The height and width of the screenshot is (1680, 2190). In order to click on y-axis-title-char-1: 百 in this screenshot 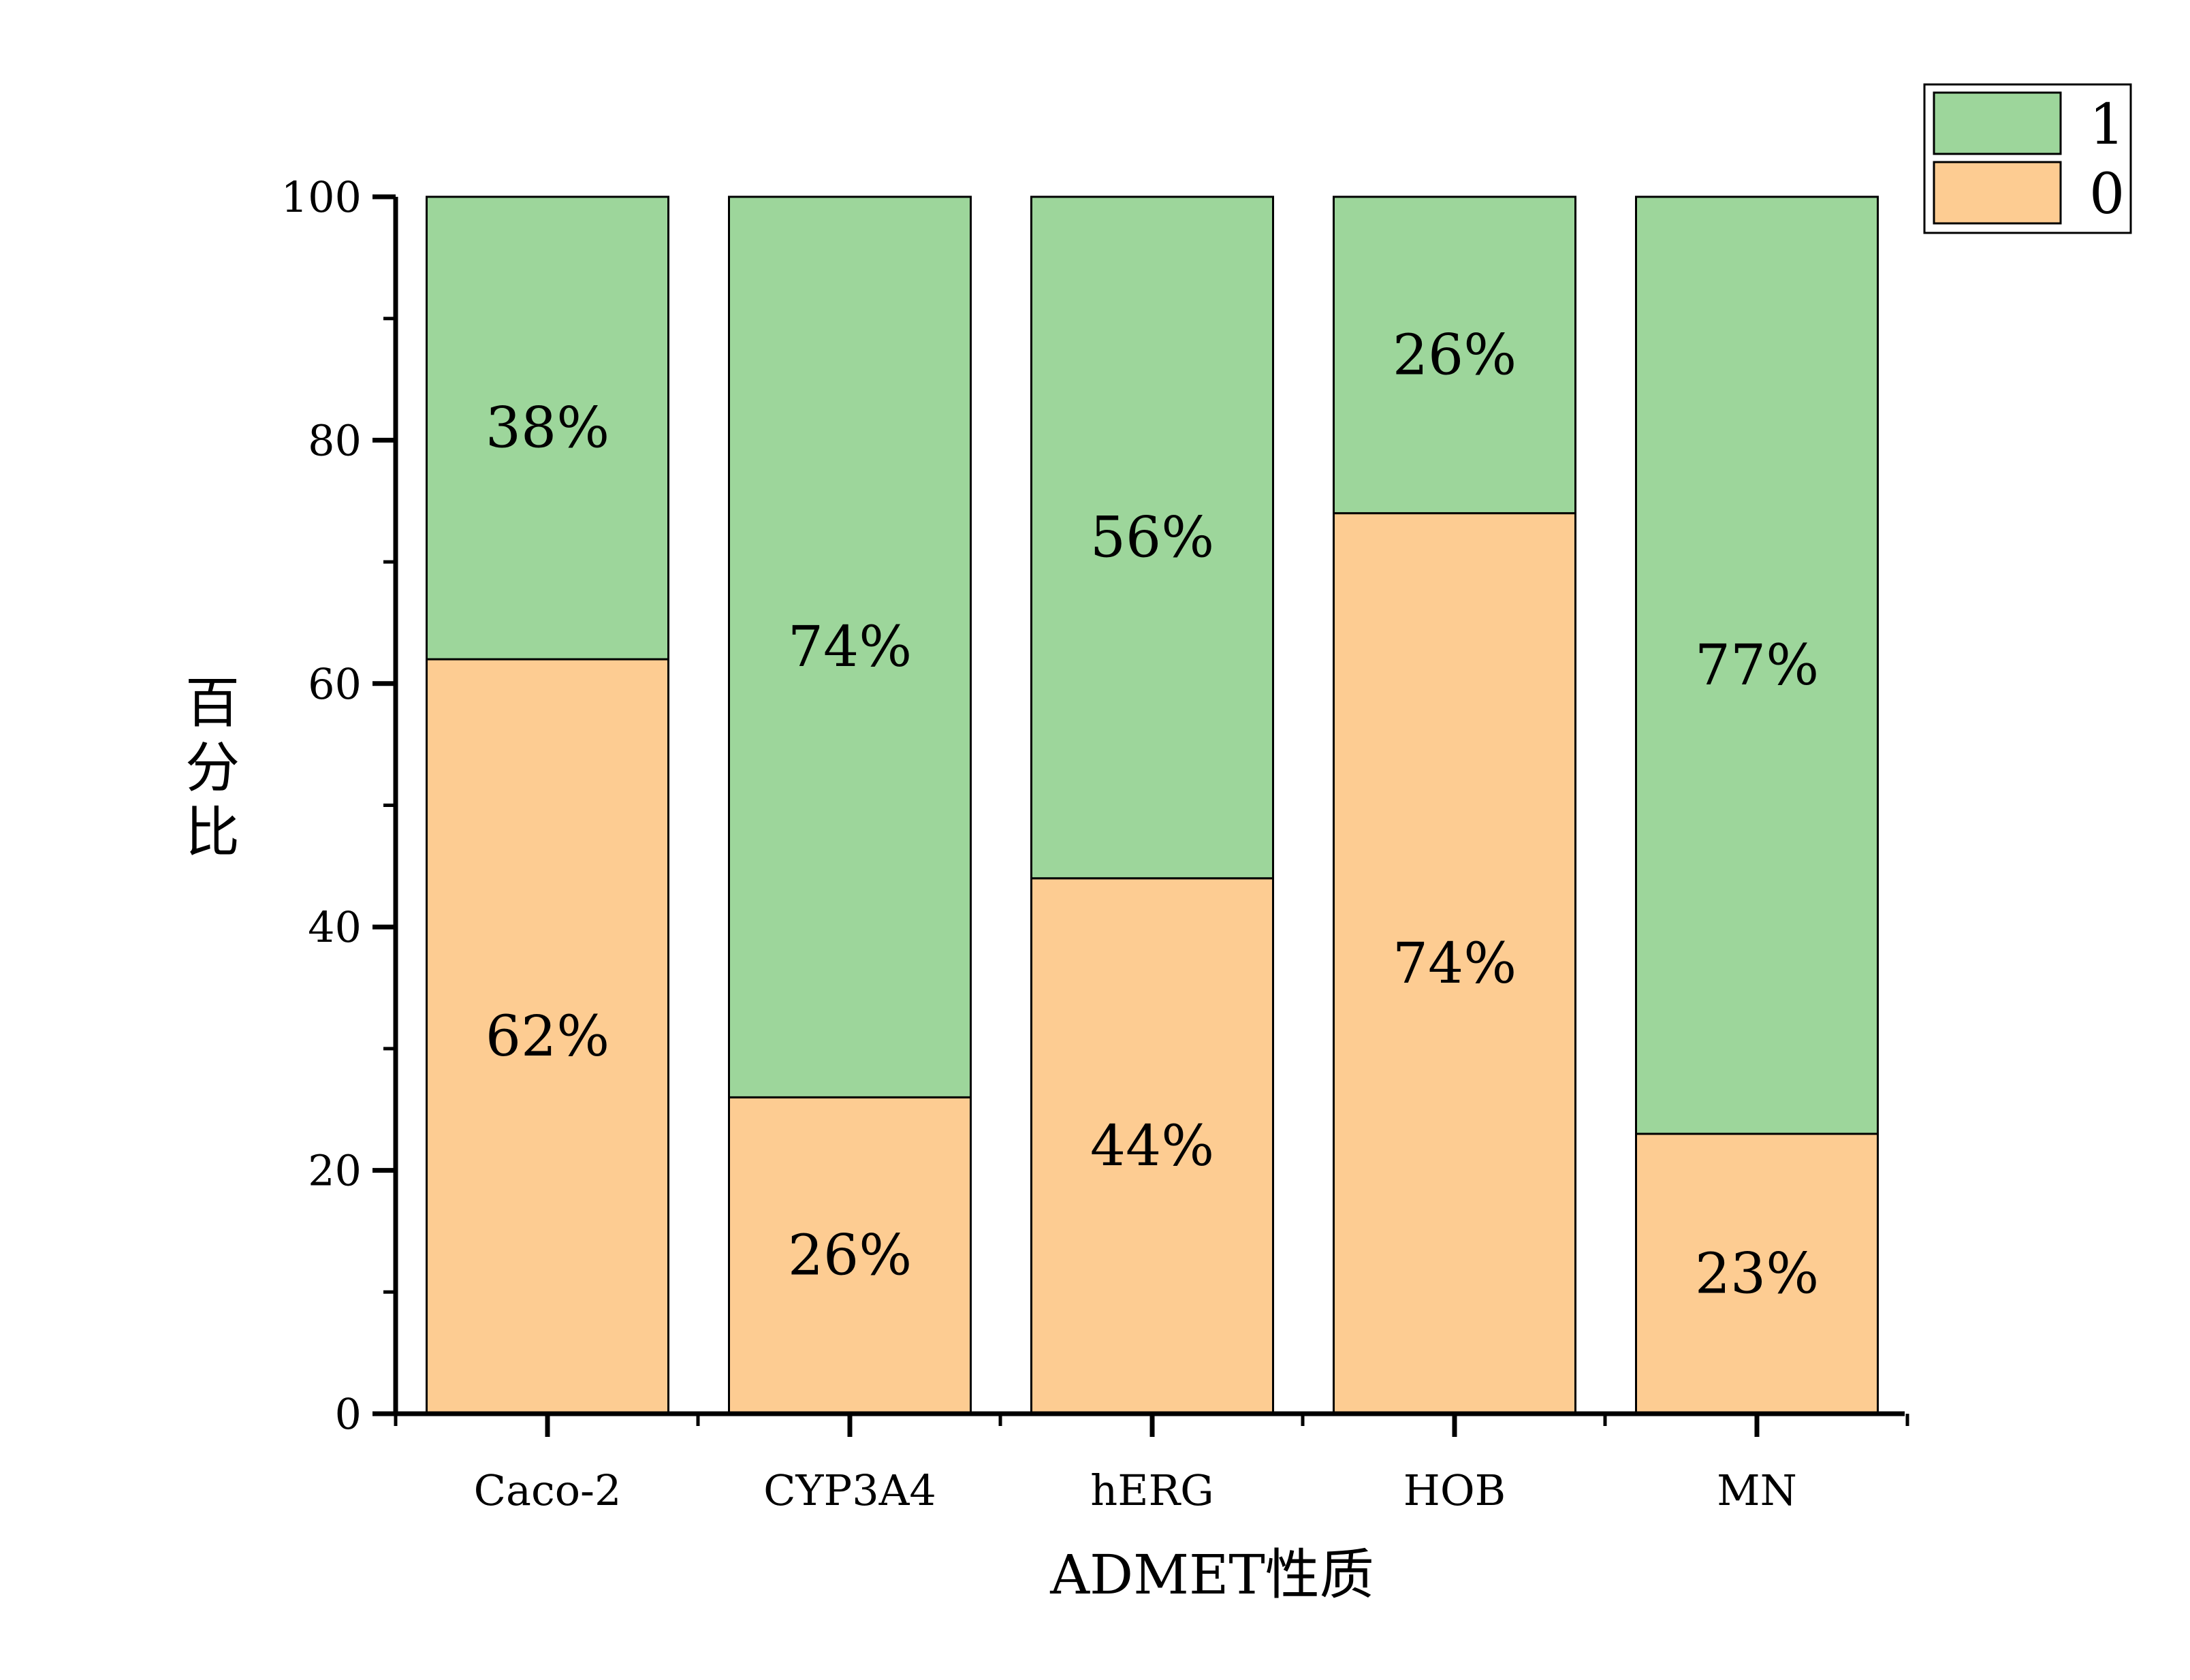, I will do `click(212, 703)`.